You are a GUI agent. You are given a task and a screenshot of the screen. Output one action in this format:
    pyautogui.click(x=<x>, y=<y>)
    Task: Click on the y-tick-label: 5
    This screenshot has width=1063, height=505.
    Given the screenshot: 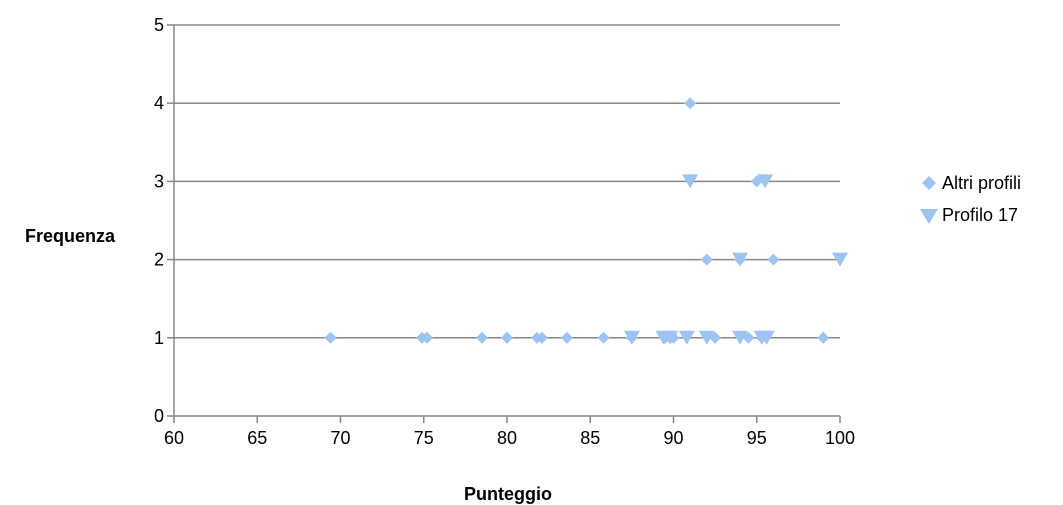 What is the action you would take?
    pyautogui.click(x=159, y=25)
    